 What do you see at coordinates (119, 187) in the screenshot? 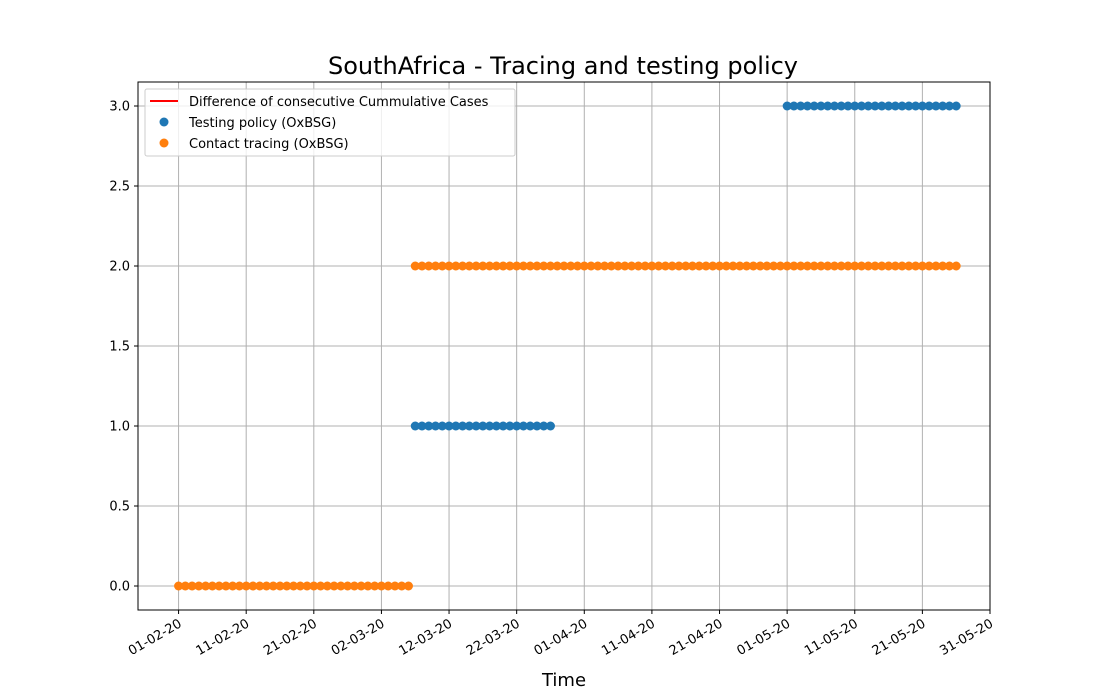
I see `y-tick-label: 2.5` at bounding box center [119, 187].